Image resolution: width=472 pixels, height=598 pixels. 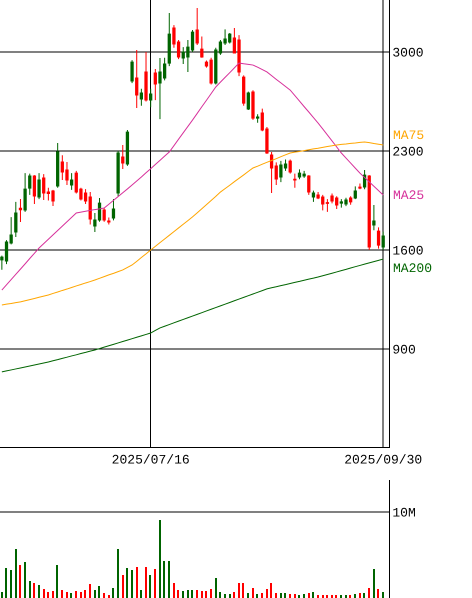 What do you see at coordinates (404, 512) in the screenshot?
I see `y-tick-label: 10M` at bounding box center [404, 512].